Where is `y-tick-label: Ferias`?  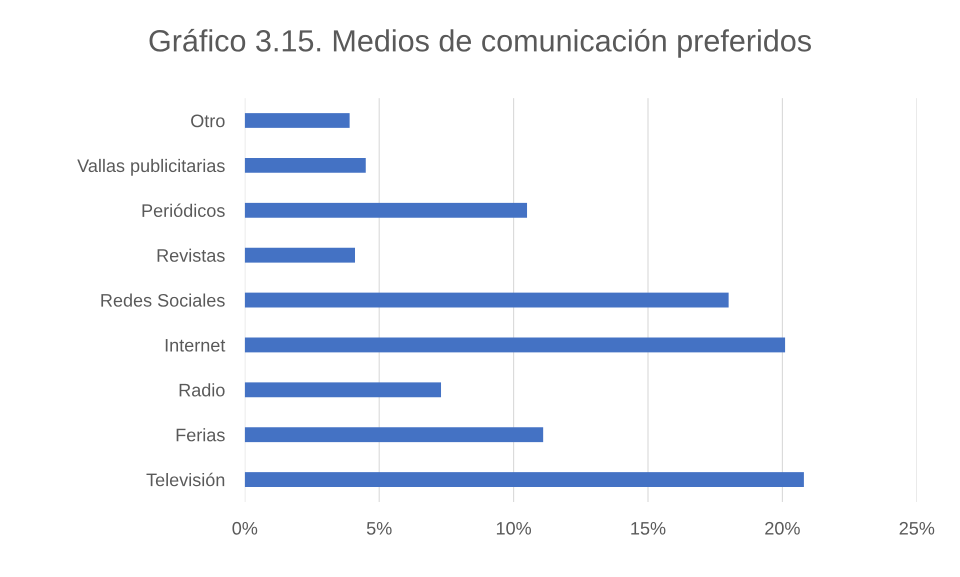 y-tick-label: Ferias is located at coordinates (200, 435).